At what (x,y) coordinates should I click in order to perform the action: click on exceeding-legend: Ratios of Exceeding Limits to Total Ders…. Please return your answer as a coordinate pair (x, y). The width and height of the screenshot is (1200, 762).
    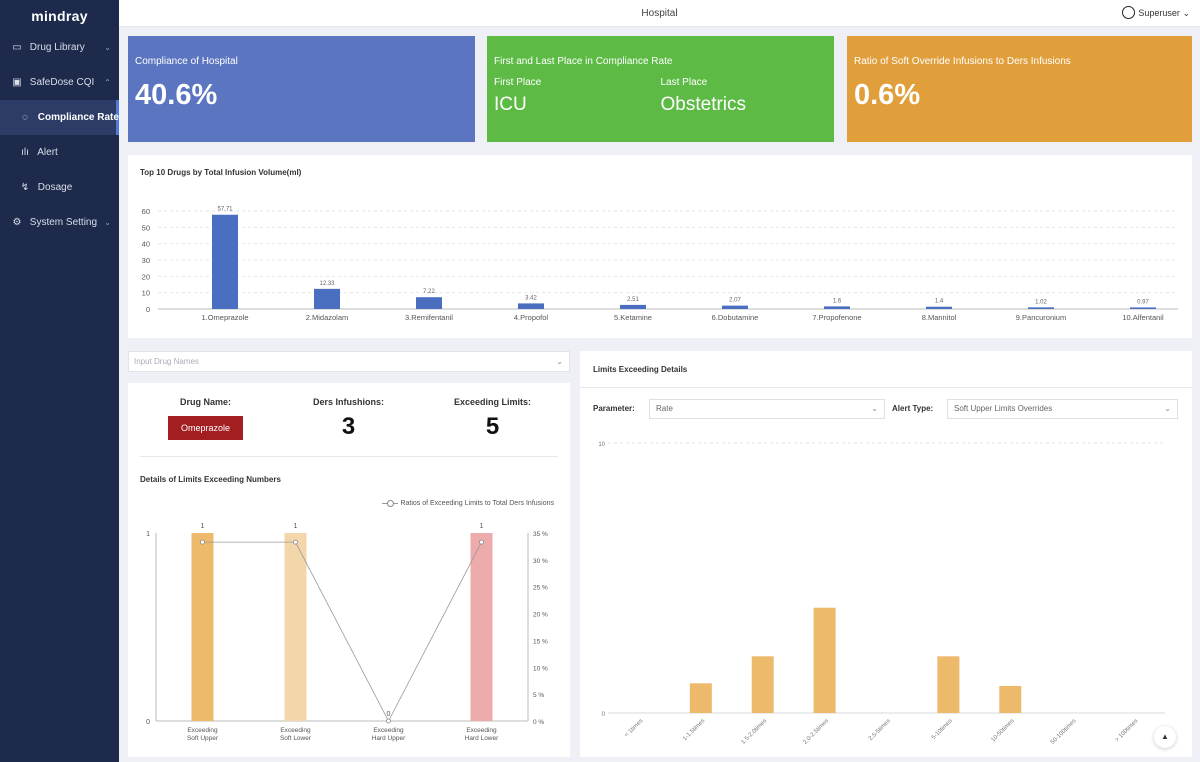
    Looking at the image, I should click on (468, 503).